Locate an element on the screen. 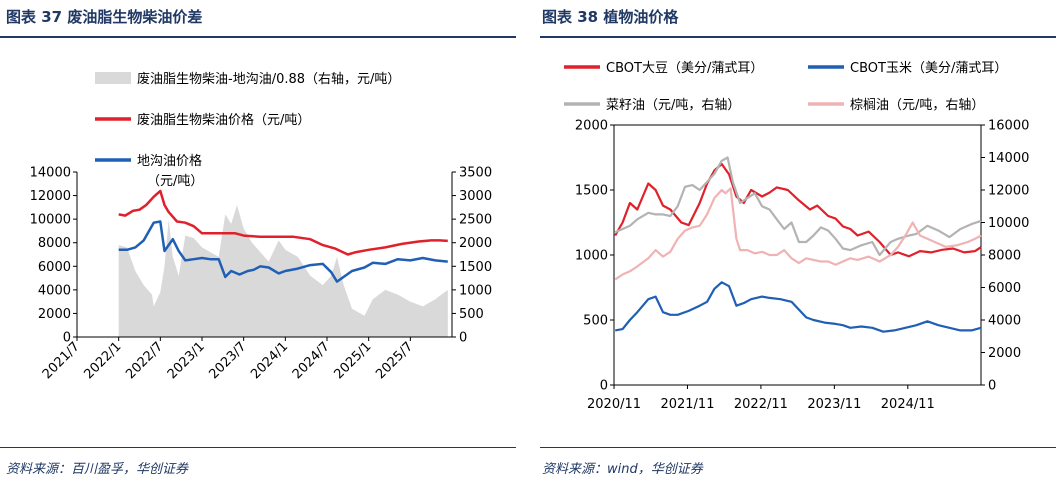 This screenshot has height=483, width=1057. chart1-y-right-tick-label: 1500 is located at coordinates (475, 267).